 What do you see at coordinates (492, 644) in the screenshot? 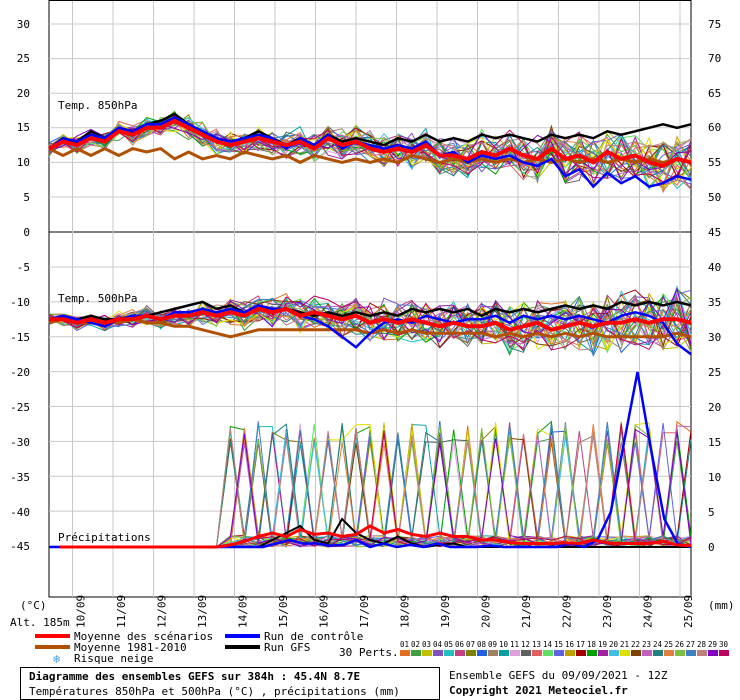
I see `pert-number: 09` at bounding box center [492, 644].